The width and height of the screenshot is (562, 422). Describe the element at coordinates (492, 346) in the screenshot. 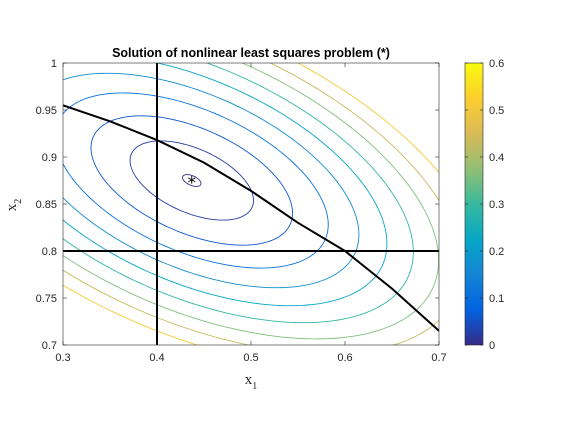

I see `colorbar-tick-label: 0` at that location.